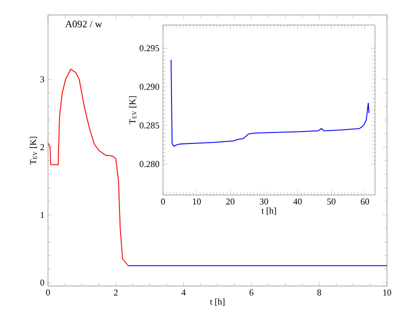 This screenshot has width=407, height=326. What do you see at coordinates (252, 293) in the screenshot?
I see `x-tick-label: 6` at bounding box center [252, 293].